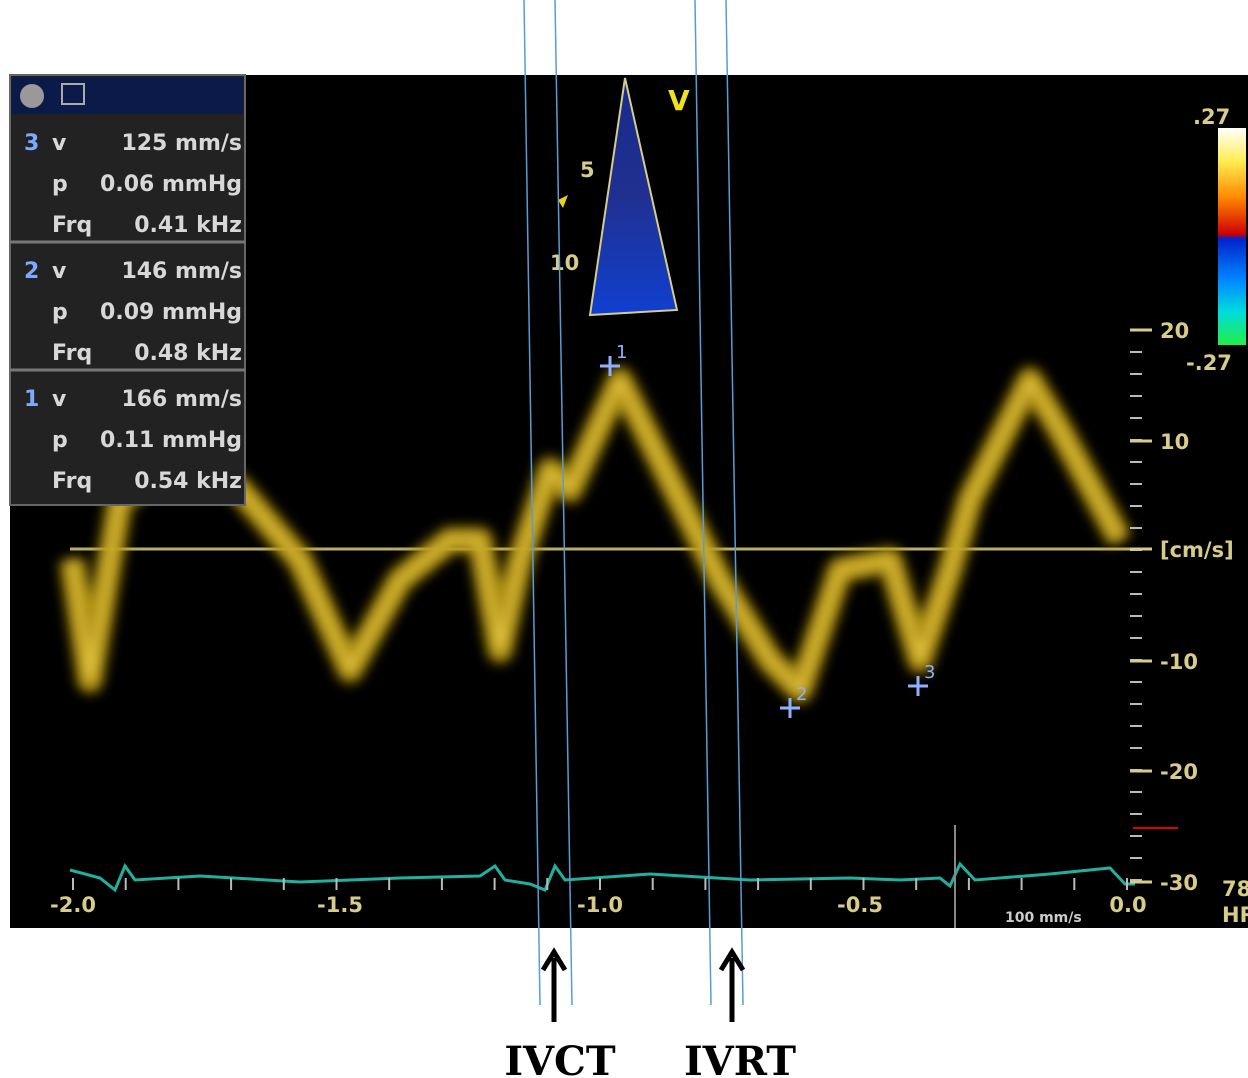 The width and height of the screenshot is (1248, 1078). Describe the element at coordinates (171, 312) in the screenshot. I see `measurement-value: 0.09 mmHg` at that location.